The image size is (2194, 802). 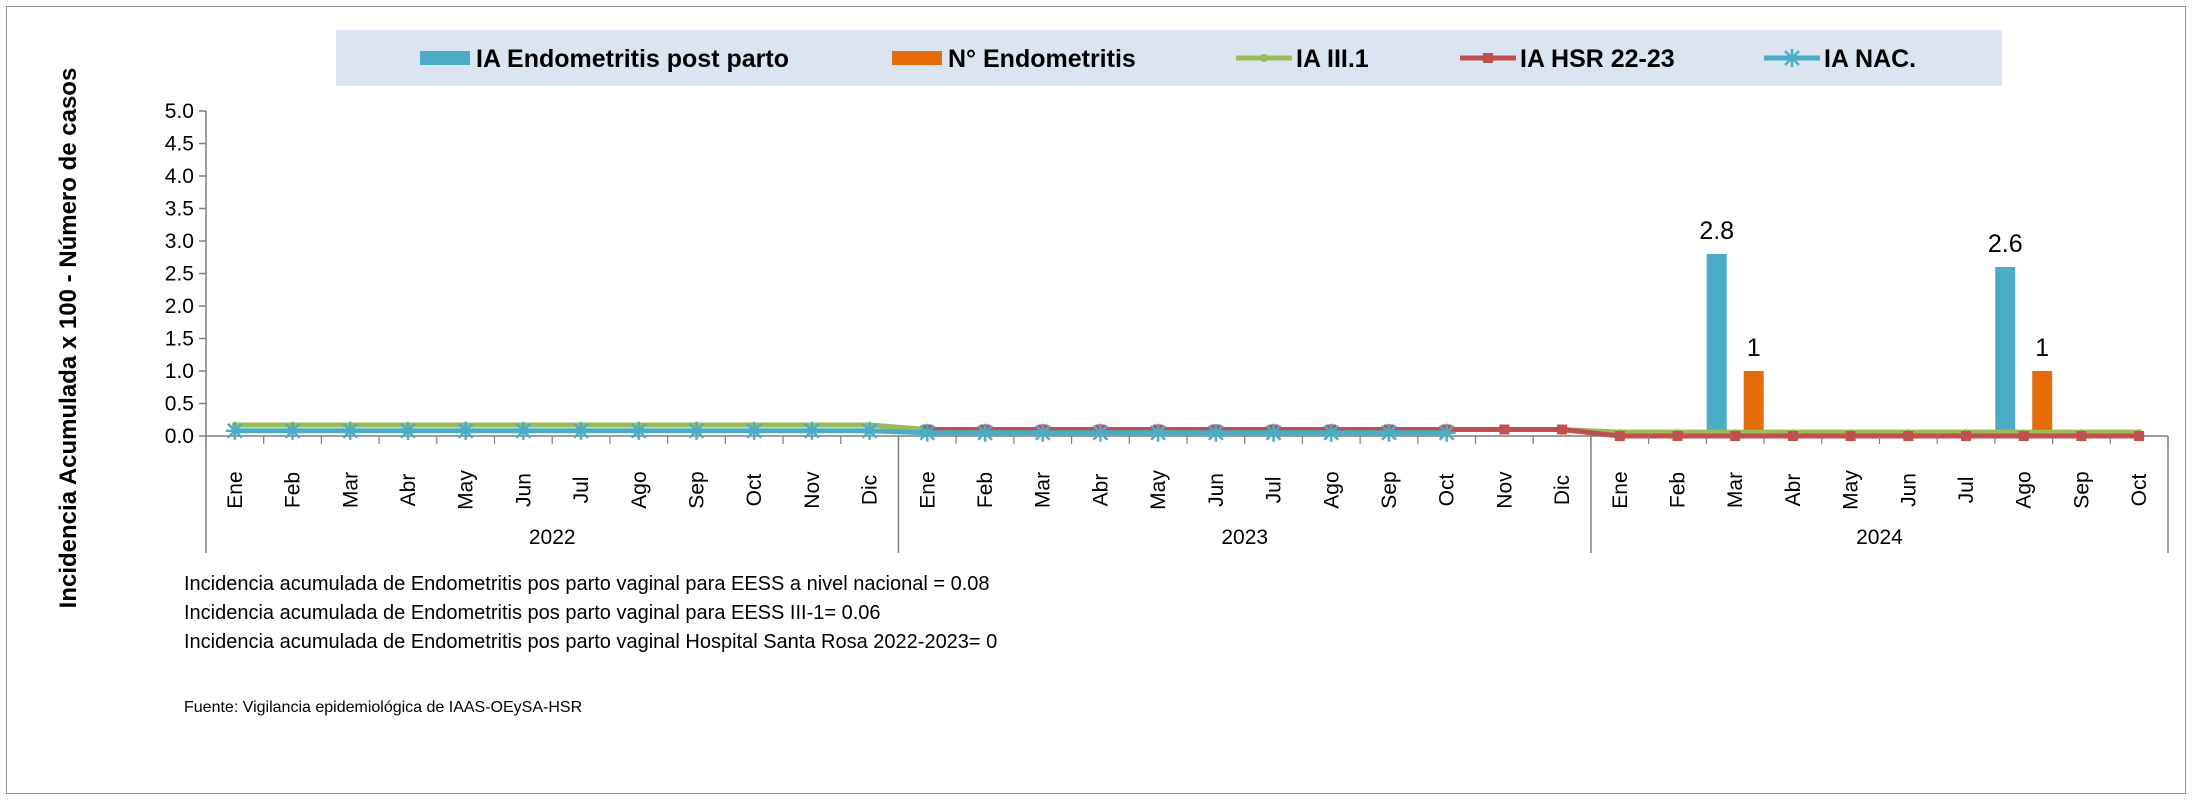 What do you see at coordinates (179, 339) in the screenshot?
I see `y-tick-label: 1.5` at bounding box center [179, 339].